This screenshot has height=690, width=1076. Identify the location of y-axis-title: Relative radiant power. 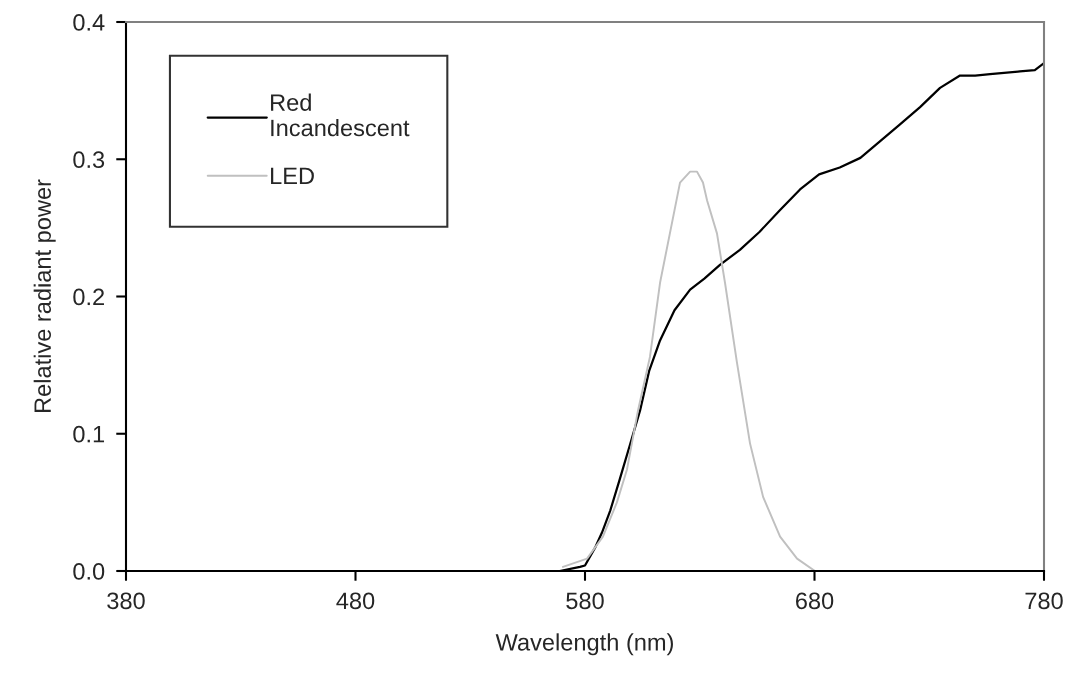
(44, 296).